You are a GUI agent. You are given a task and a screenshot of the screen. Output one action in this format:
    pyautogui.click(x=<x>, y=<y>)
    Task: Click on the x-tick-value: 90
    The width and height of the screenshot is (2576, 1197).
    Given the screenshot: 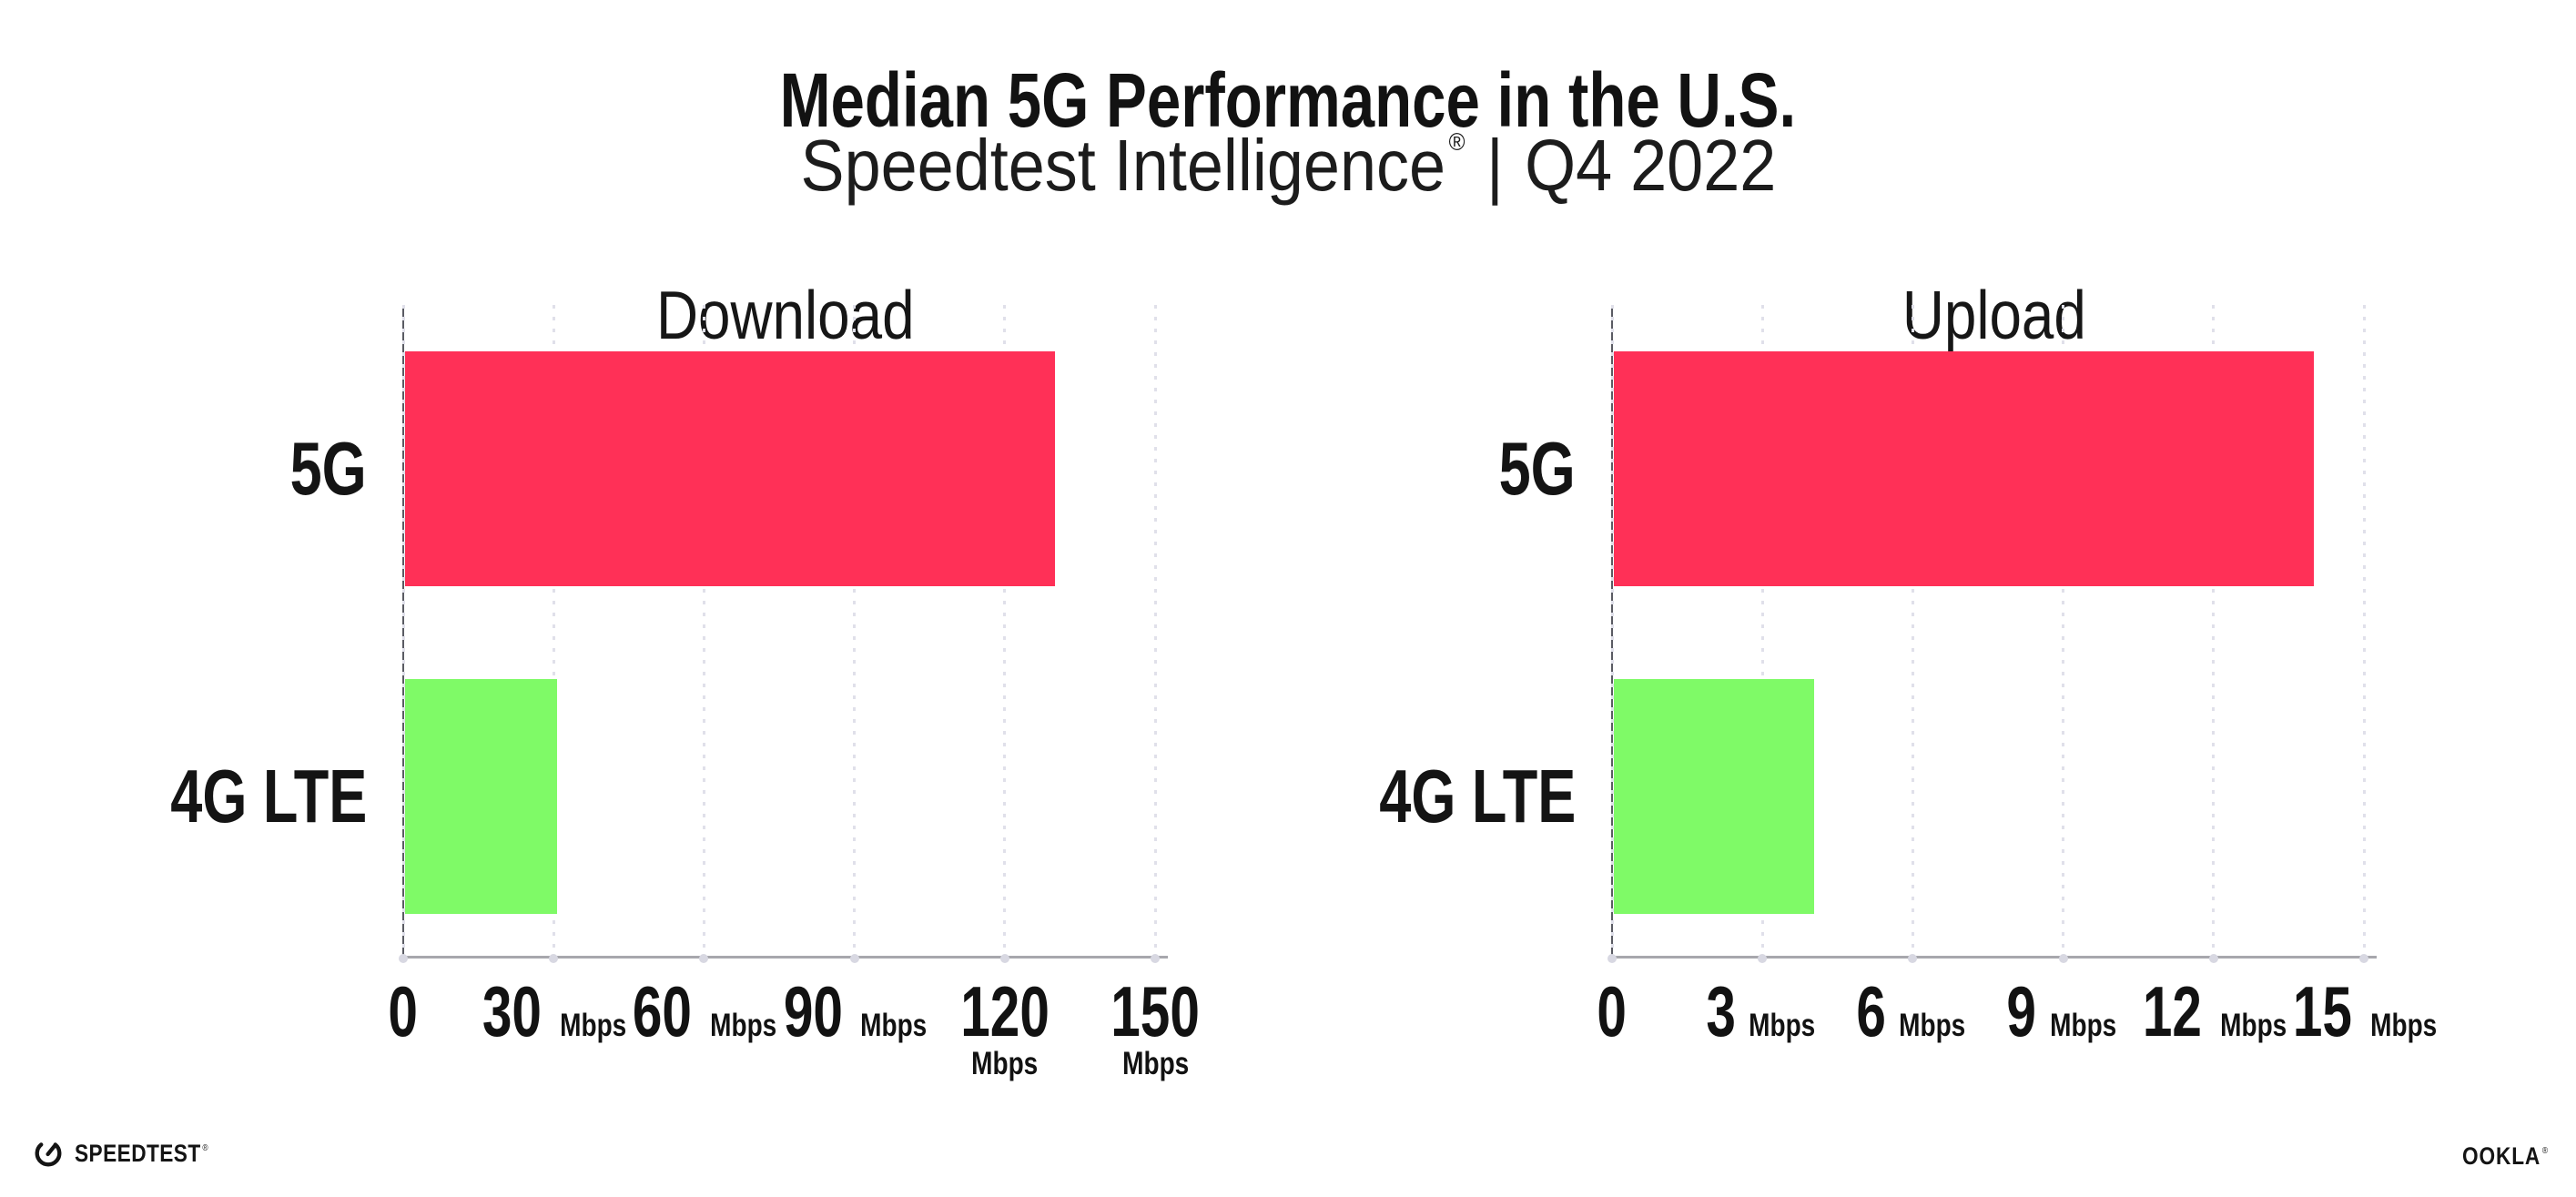 What is the action you would take?
    pyautogui.click(x=813, y=1011)
    